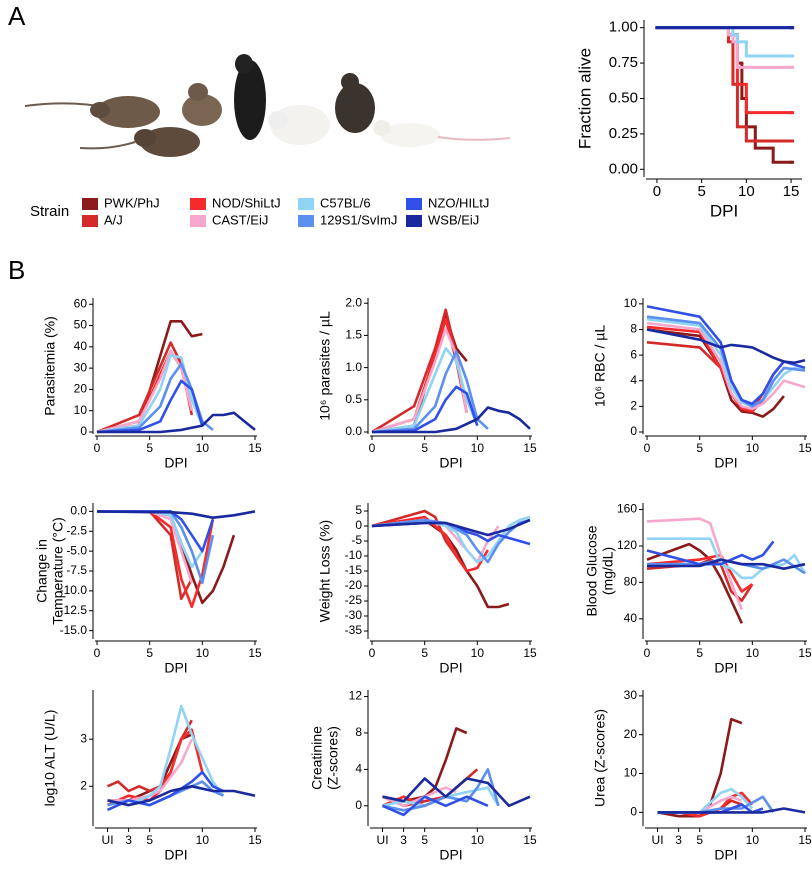  Describe the element at coordinates (453, 219) in the screenshot. I see `legend-label: WSB/EiJ` at that location.